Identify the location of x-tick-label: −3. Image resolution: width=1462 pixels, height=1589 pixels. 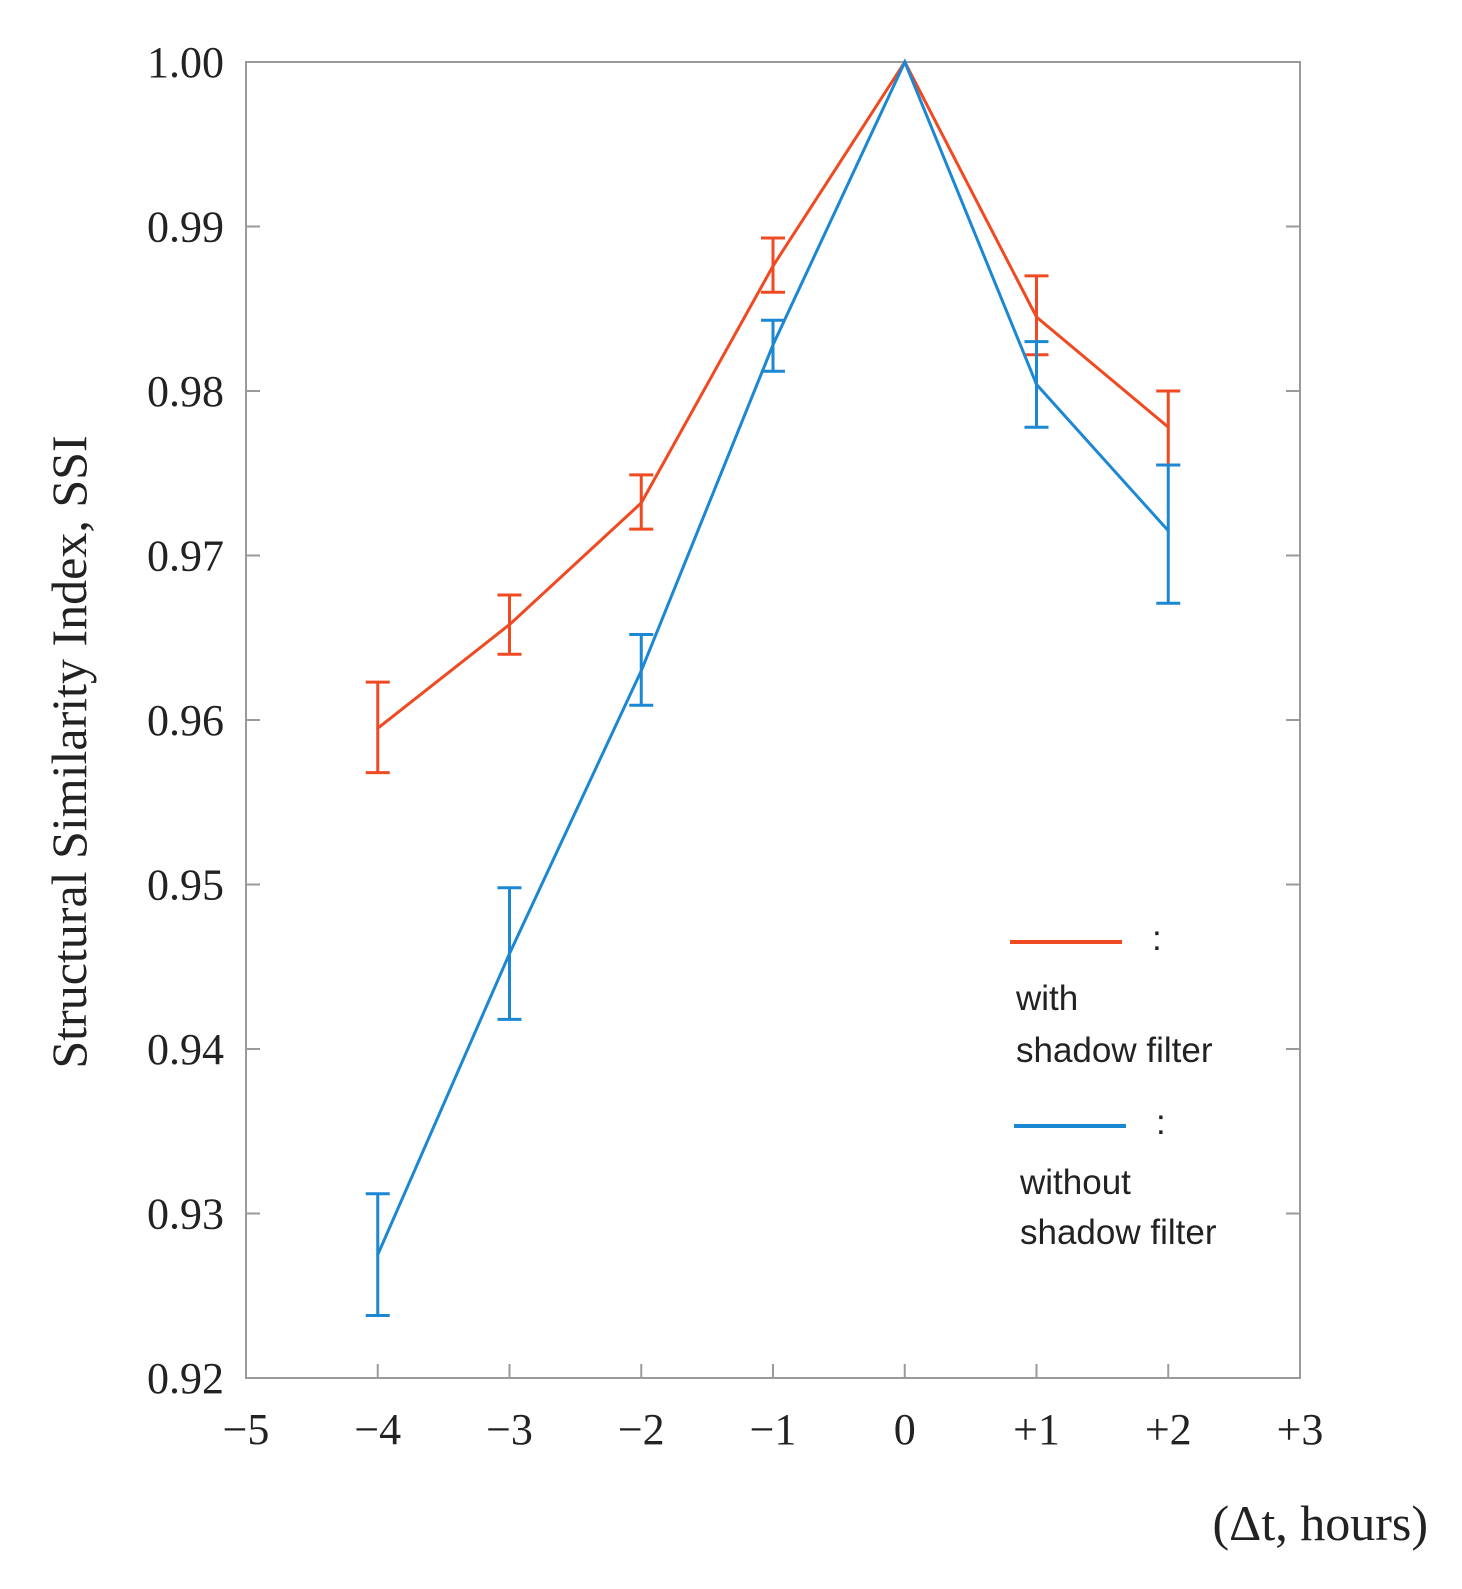
(509, 1429).